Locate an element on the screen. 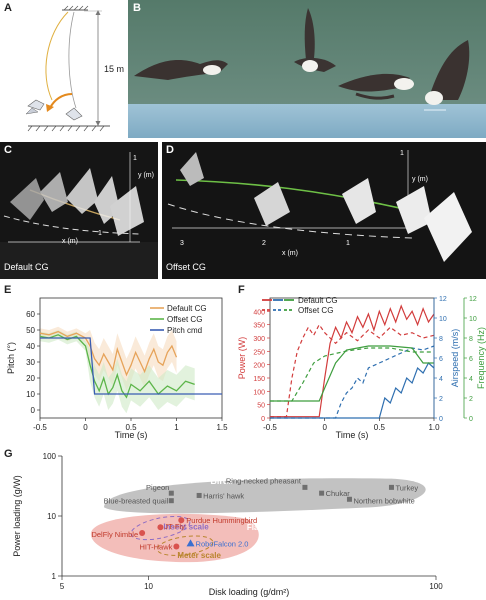 The height and width of the screenshot is (600, 486). y-right2-tick-label: 10 is located at coordinates (473, 319).